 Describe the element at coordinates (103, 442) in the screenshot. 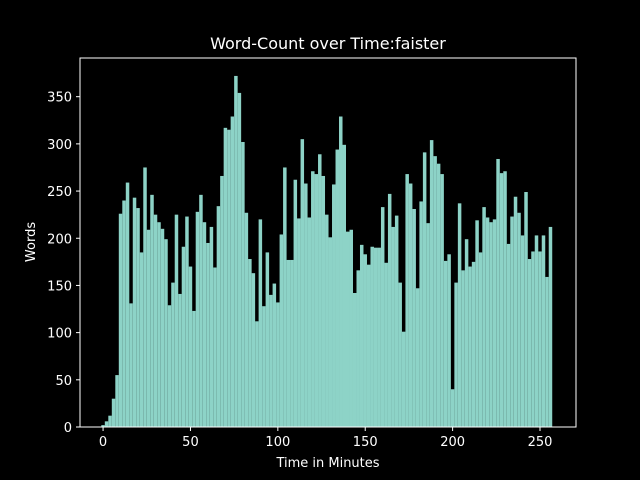

I see `x-tick-label: 0` at that location.